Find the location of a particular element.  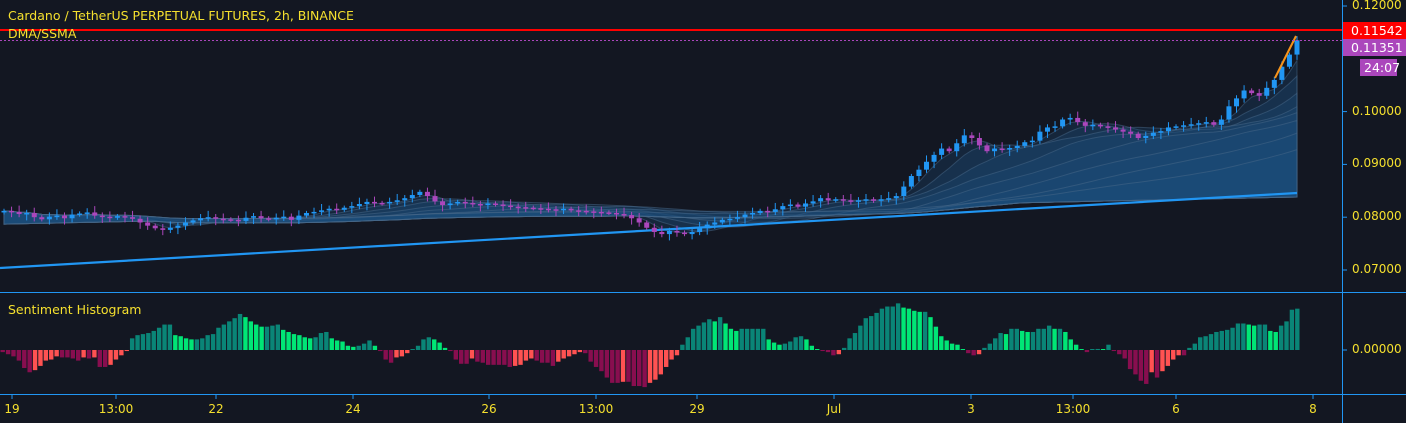

time-axis-ticks is located at coordinates (662, 397).